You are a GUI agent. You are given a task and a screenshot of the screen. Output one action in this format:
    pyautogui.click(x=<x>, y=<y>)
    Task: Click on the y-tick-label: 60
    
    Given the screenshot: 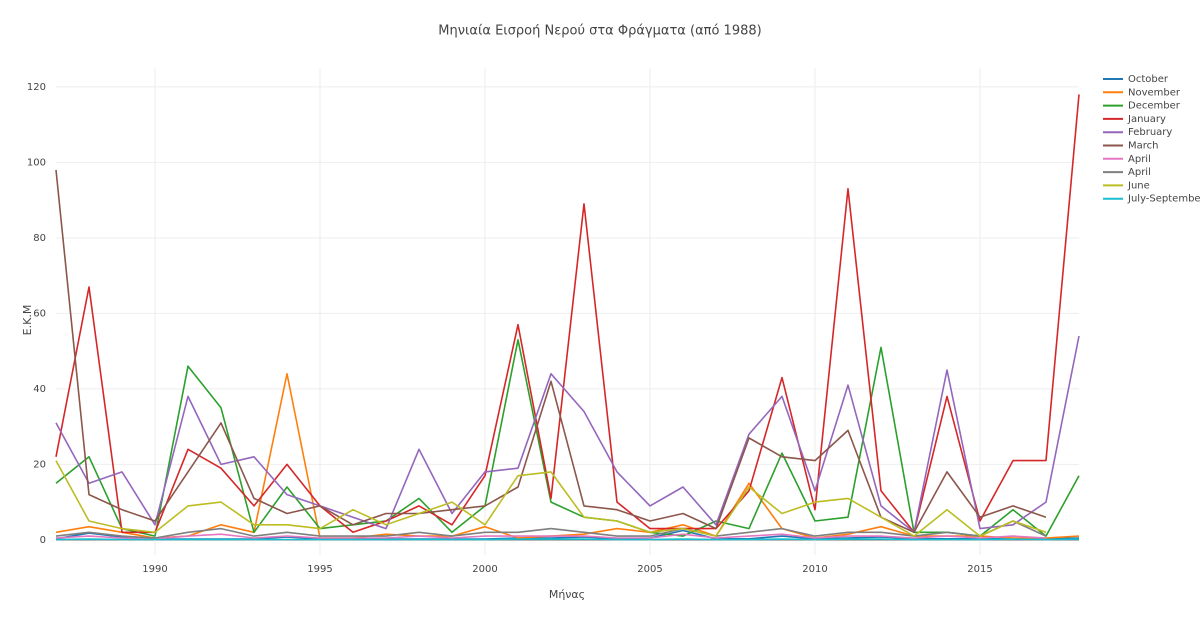 What is the action you would take?
    pyautogui.click(x=39, y=313)
    